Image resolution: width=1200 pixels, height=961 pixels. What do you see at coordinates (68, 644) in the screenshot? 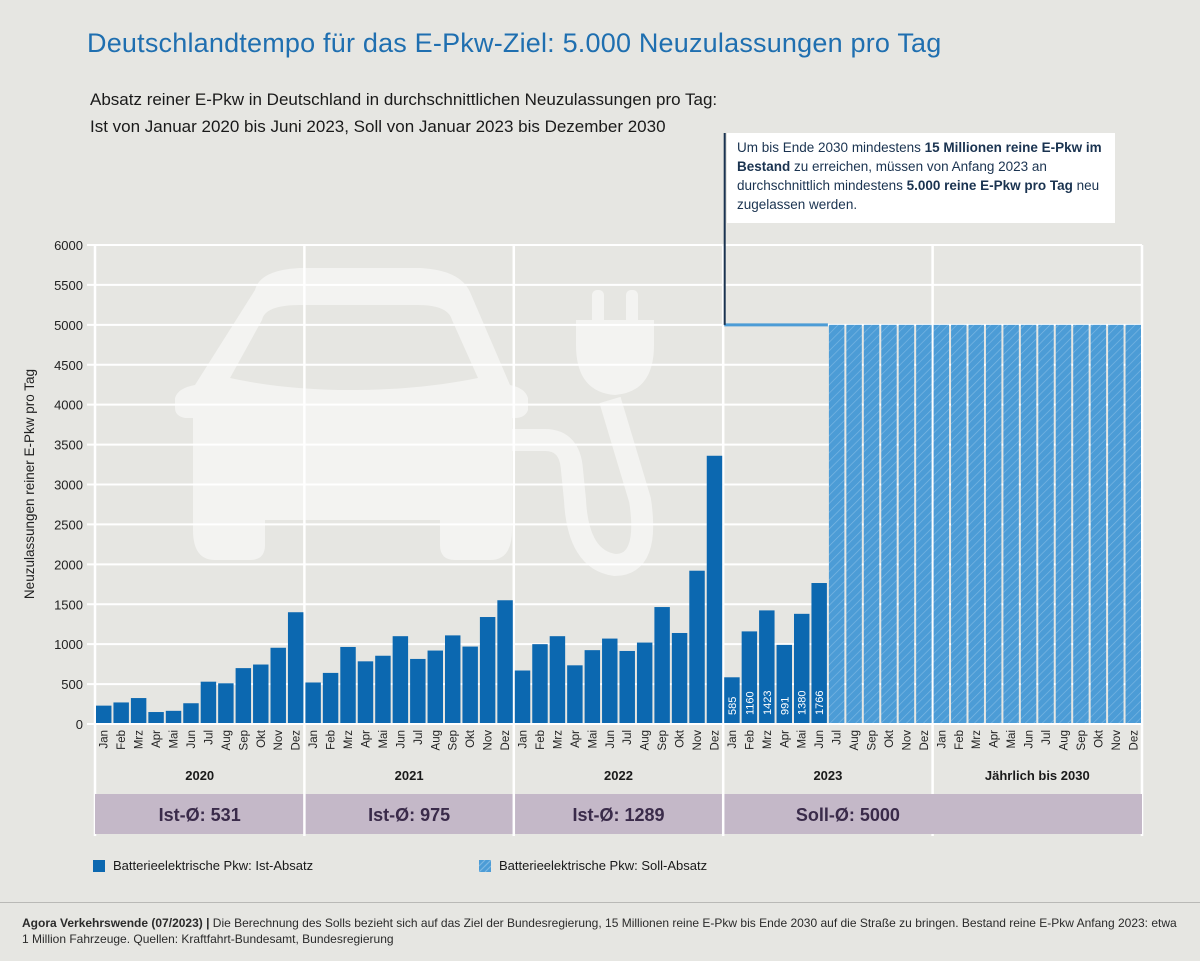
I see `y-tick-label: 1000` at bounding box center [68, 644].